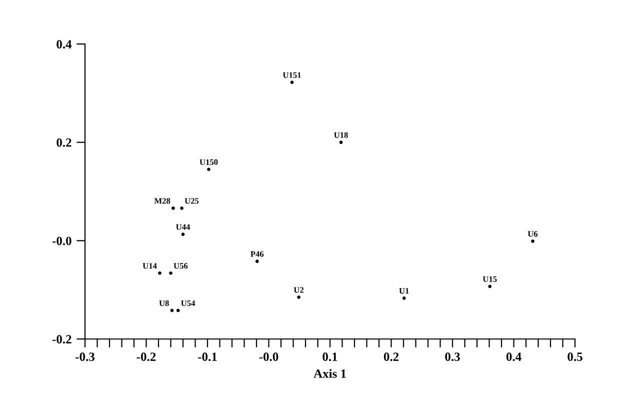 The width and height of the screenshot is (624, 413). I want to click on x-tick-label: -0.2, so click(146, 357).